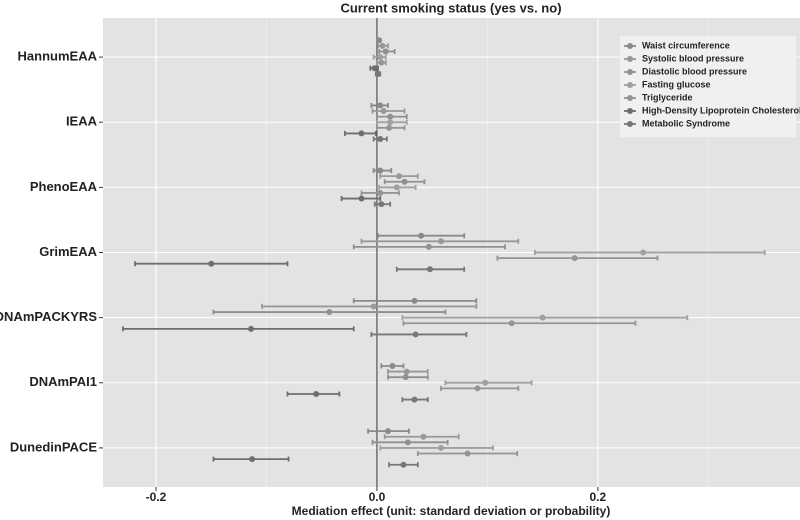 The height and width of the screenshot is (520, 800). Describe the element at coordinates (53, 446) in the screenshot. I see `y-tick-label: DunedinPACE` at that location.